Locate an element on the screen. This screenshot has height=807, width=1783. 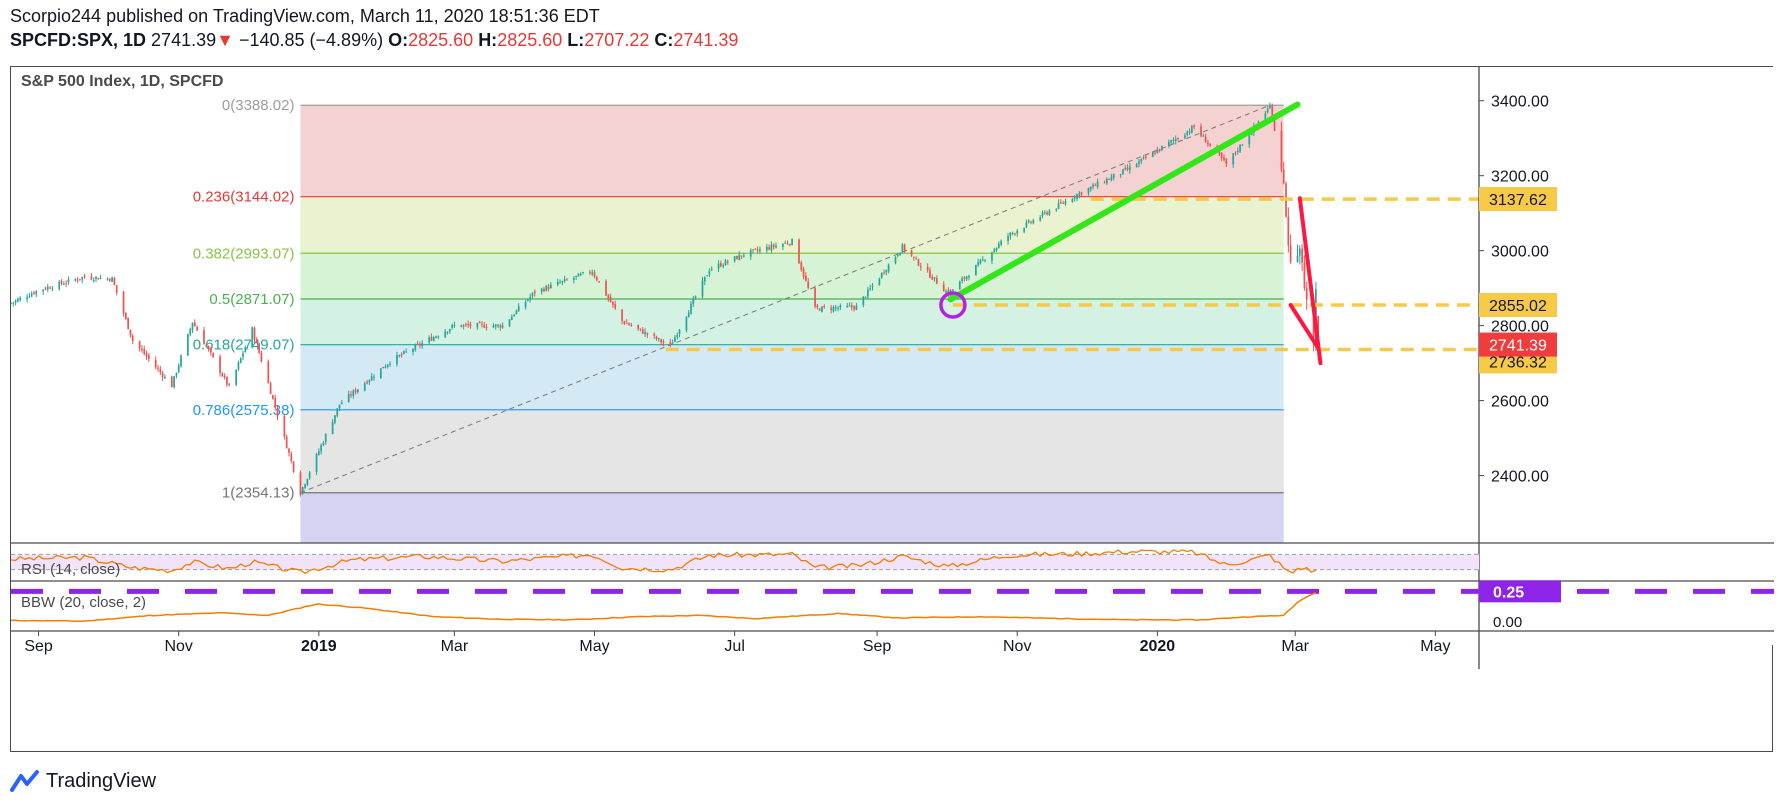
symbol-label: SPCFD:SPX, 1D is located at coordinates (78, 40).